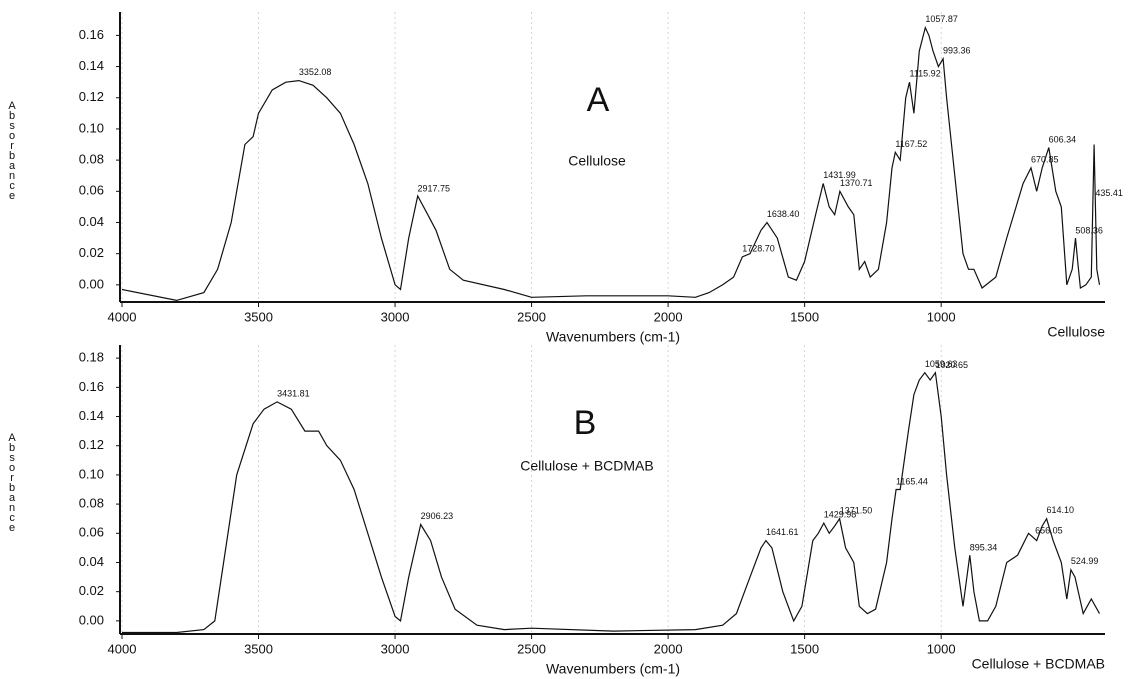  What do you see at coordinates (437, 516) in the screenshot?
I see `peak-label: 2906.23` at bounding box center [437, 516].